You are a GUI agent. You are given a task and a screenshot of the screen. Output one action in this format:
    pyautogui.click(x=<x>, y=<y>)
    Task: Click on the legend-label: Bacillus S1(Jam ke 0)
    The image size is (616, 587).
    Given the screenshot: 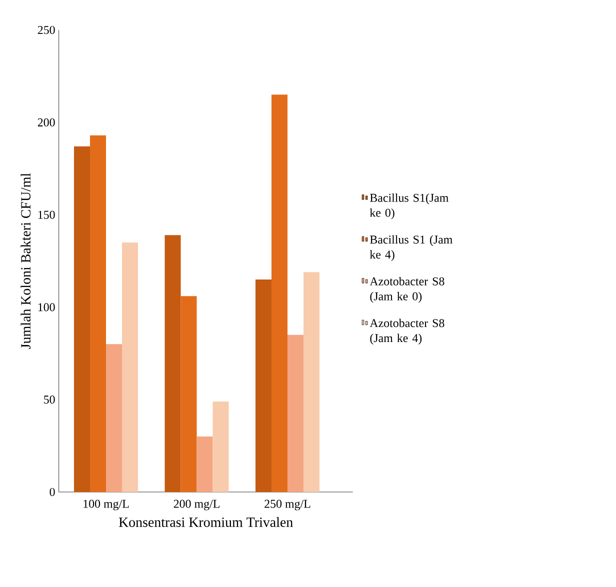 What is the action you would take?
    pyautogui.click(x=409, y=206)
    